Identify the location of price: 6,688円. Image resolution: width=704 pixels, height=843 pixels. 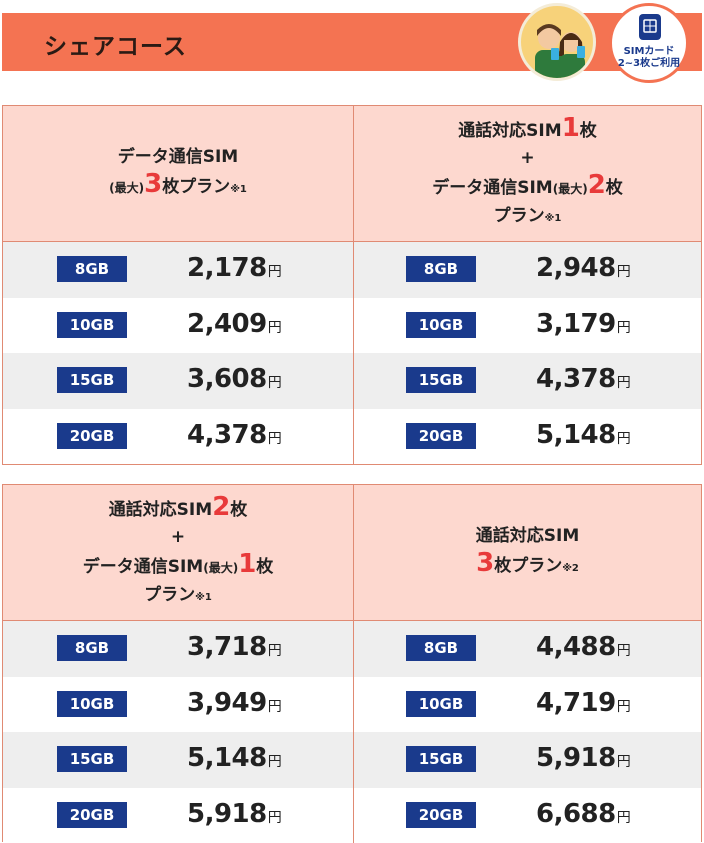
(583, 816).